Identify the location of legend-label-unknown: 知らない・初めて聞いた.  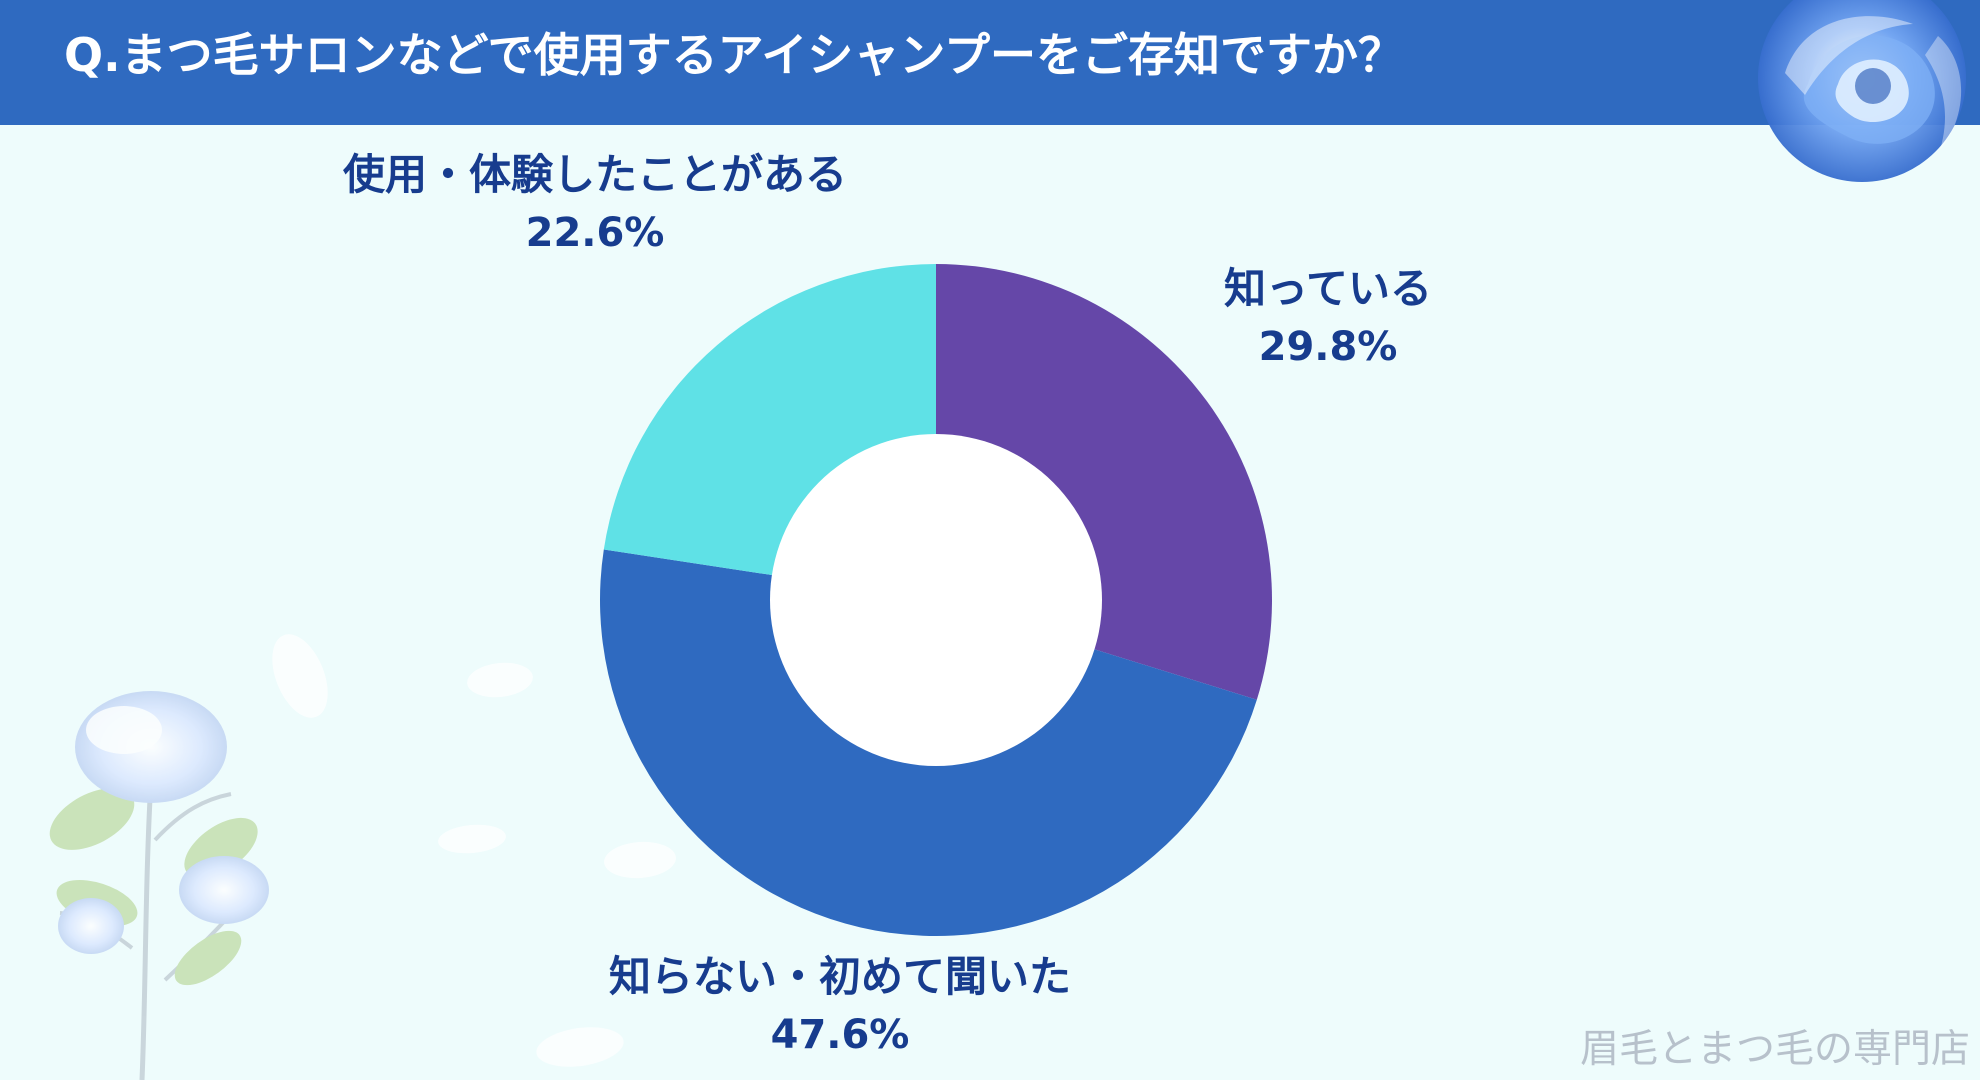
(839, 976).